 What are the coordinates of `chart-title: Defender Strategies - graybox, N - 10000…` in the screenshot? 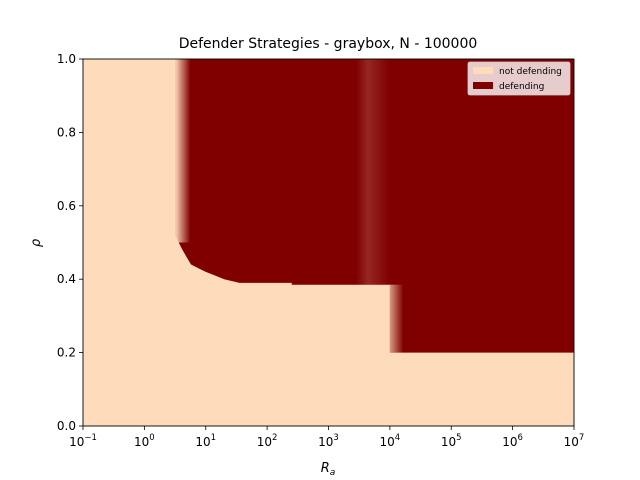 It's located at (328, 44).